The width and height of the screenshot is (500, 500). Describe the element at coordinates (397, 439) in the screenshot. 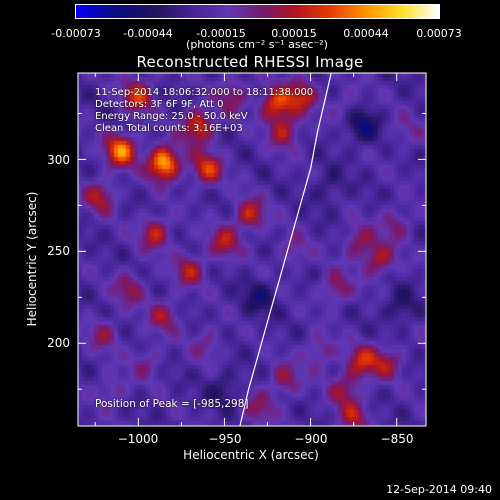

I see `x-tick-label: −850` at that location.